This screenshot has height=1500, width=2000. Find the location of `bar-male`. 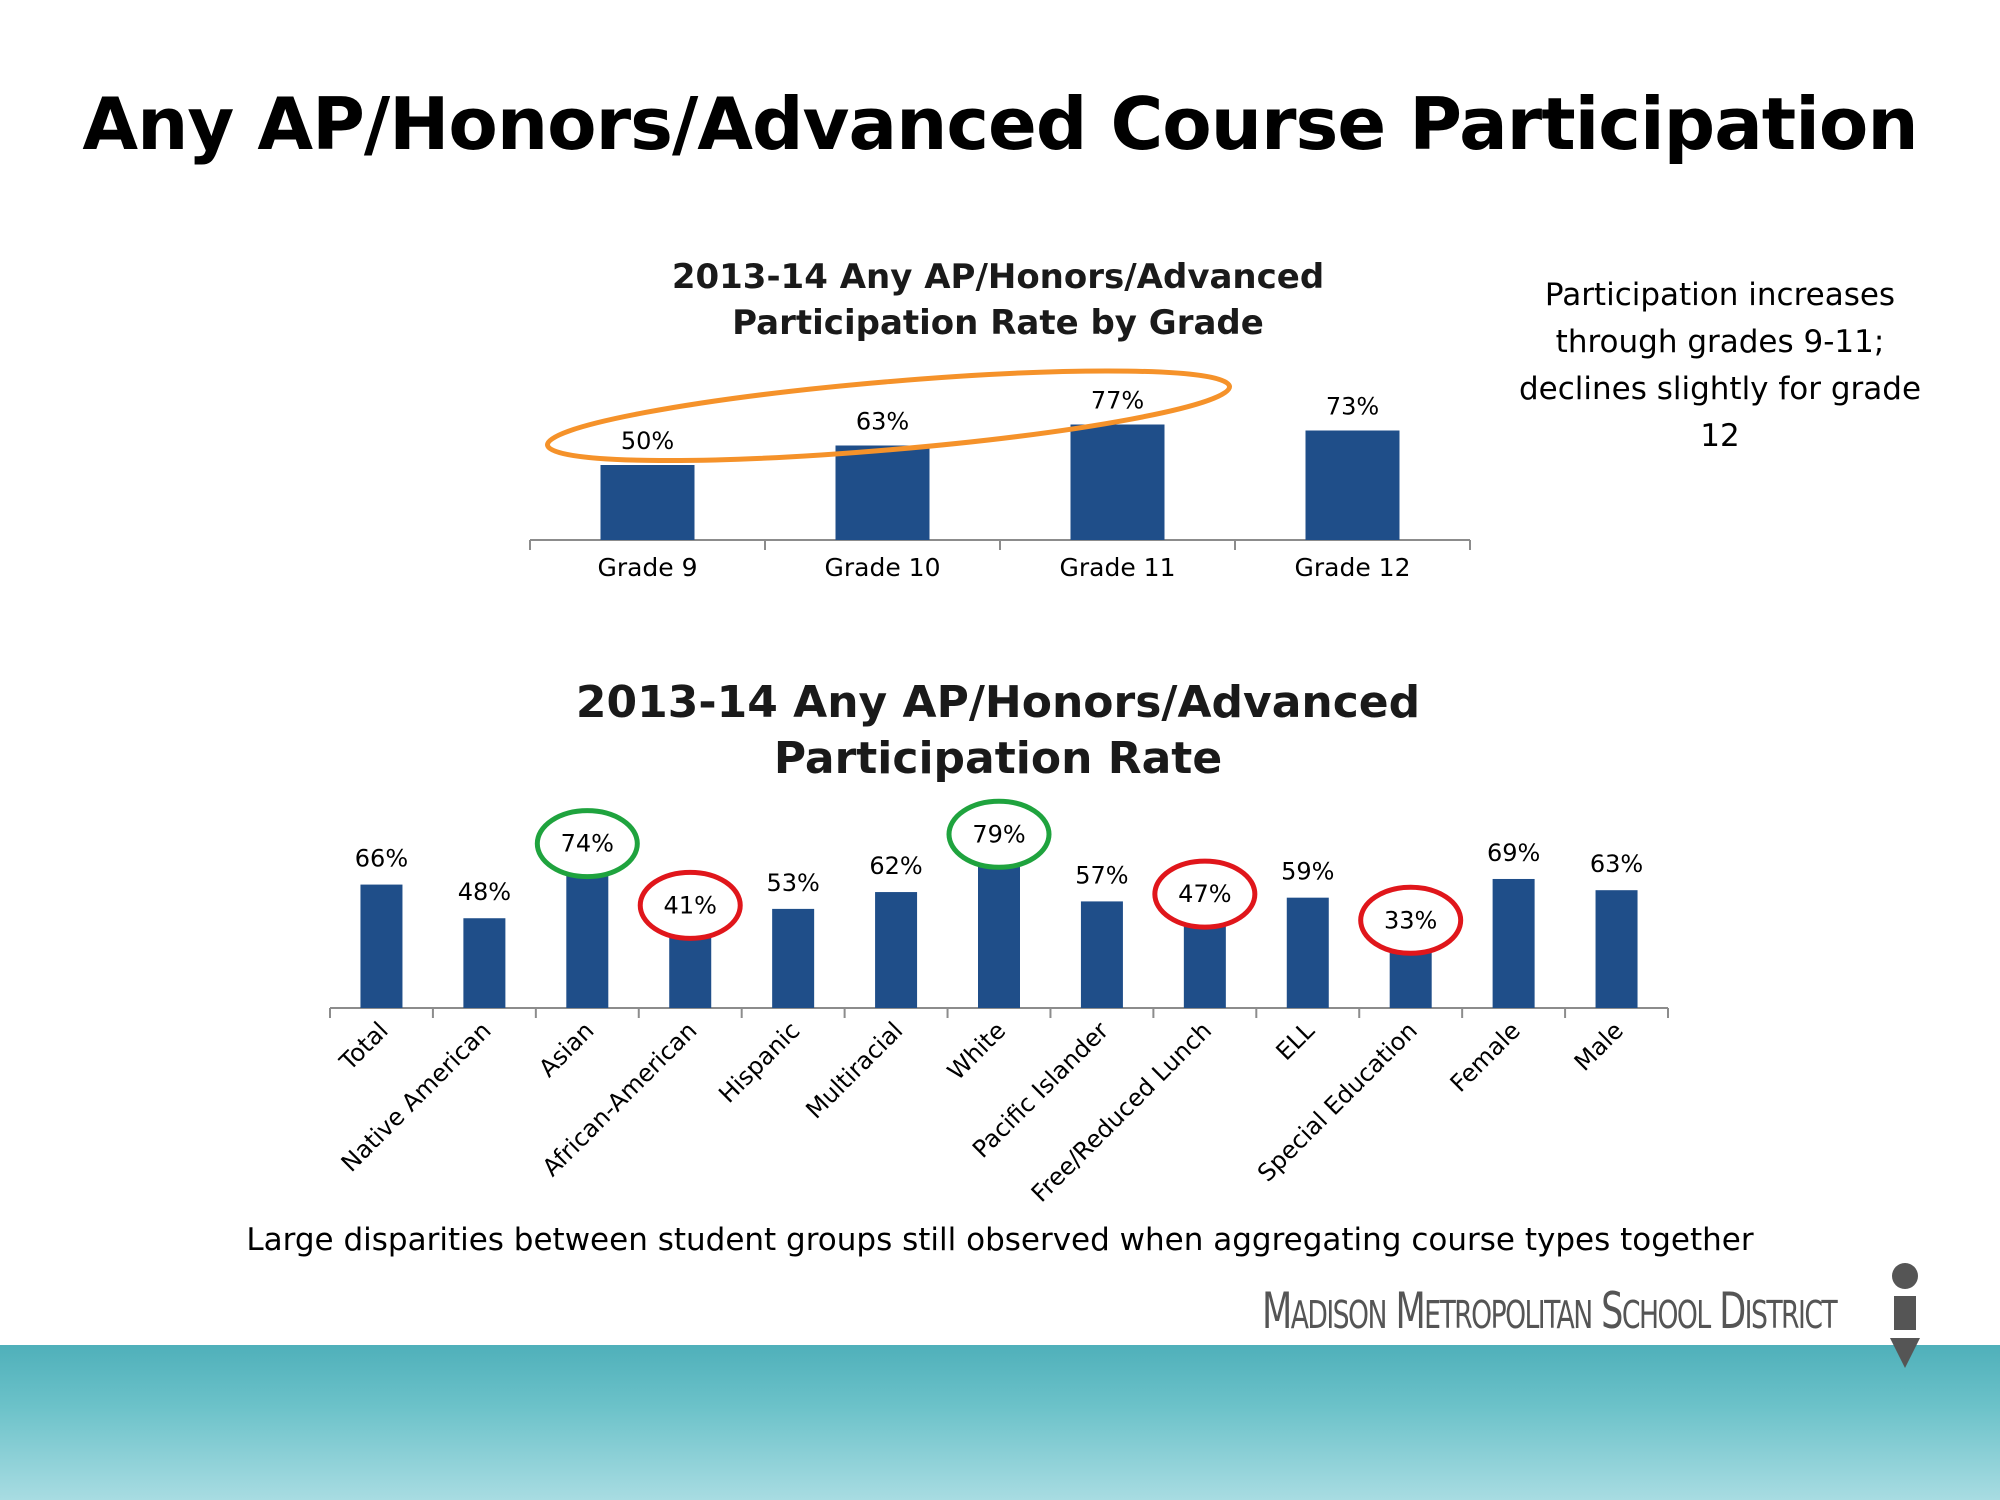

bar-male is located at coordinates (1616, 949).